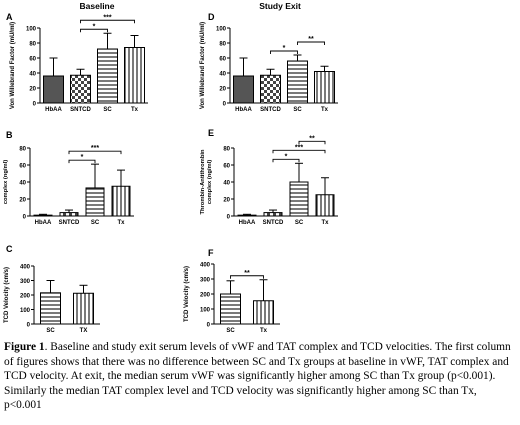  I want to click on y-tick-label-e: 60, so click(226, 166).